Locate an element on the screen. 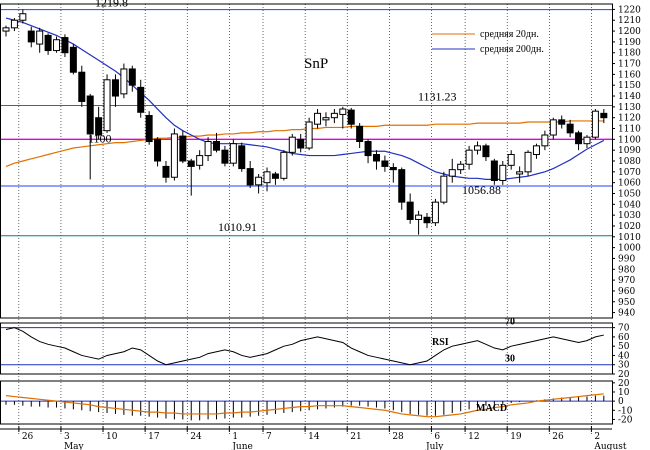 This screenshot has height=450, width=650. price-tick-label-23: 1170 is located at coordinates (629, 65).